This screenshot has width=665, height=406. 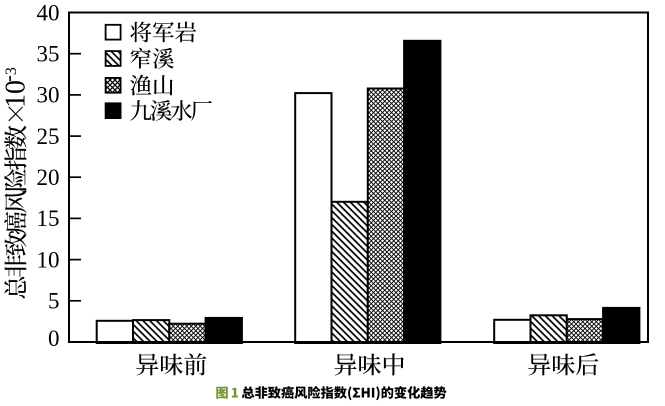 What do you see at coordinates (54, 301) in the screenshot?
I see `svg-text: 5` at bounding box center [54, 301].